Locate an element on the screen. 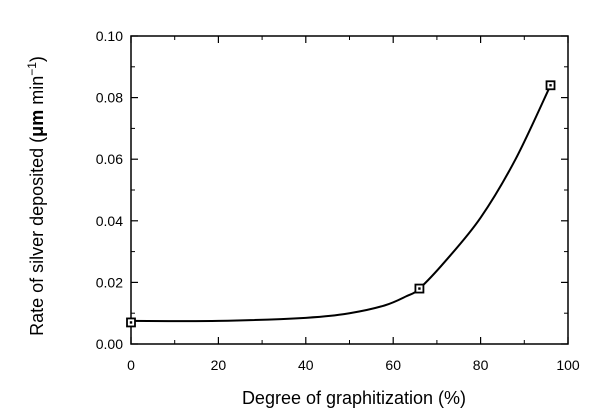 The width and height of the screenshot is (593, 414). x-tick-label: 60 is located at coordinates (393, 365).